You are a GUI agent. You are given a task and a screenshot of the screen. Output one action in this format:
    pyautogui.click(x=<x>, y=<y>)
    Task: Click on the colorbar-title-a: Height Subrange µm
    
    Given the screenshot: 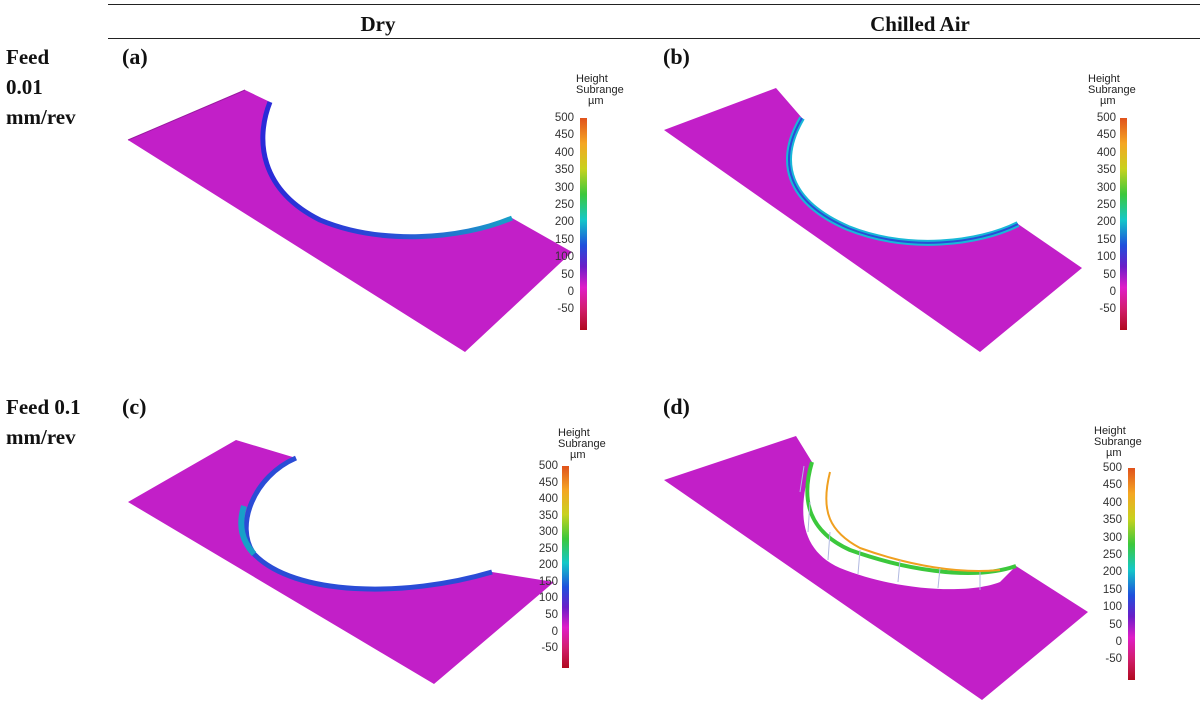 What is the action you would take?
    pyautogui.click(x=600, y=90)
    